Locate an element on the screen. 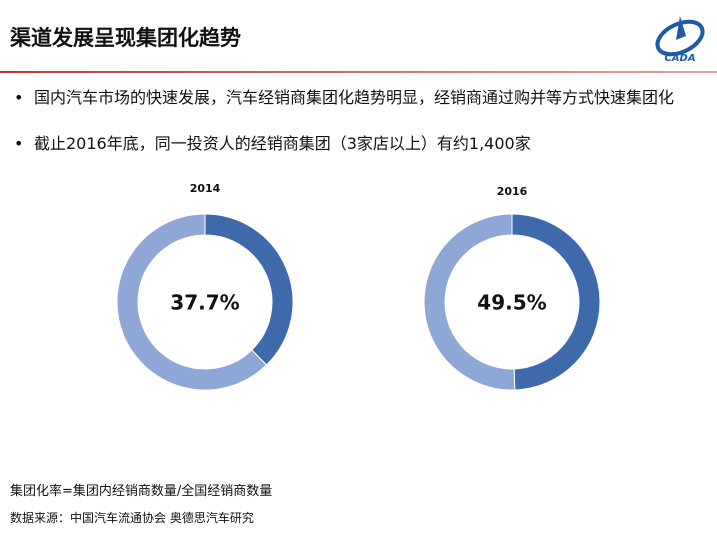 The width and height of the screenshot is (717, 540). logo: CADA is located at coordinates (680, 40).